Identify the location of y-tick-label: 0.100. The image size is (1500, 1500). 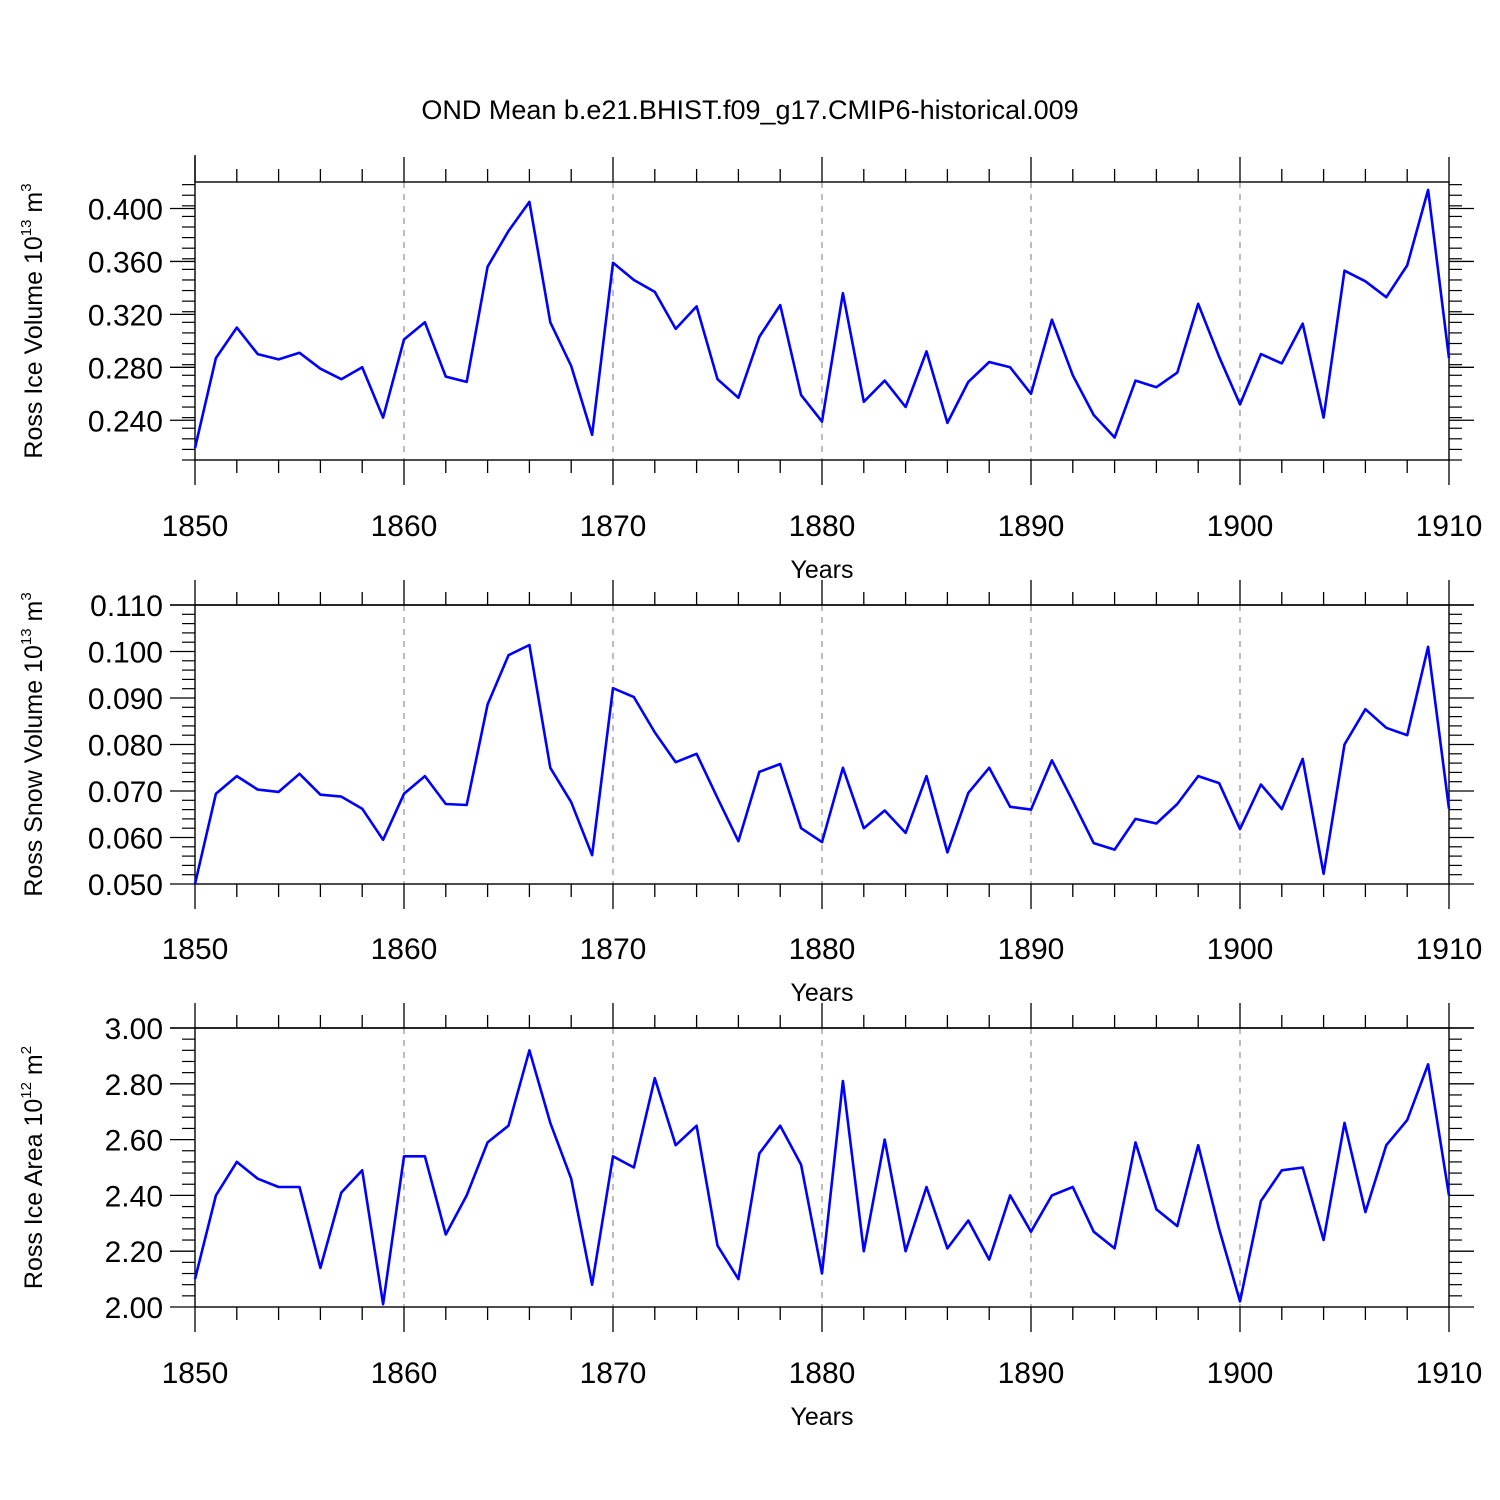
(125, 653).